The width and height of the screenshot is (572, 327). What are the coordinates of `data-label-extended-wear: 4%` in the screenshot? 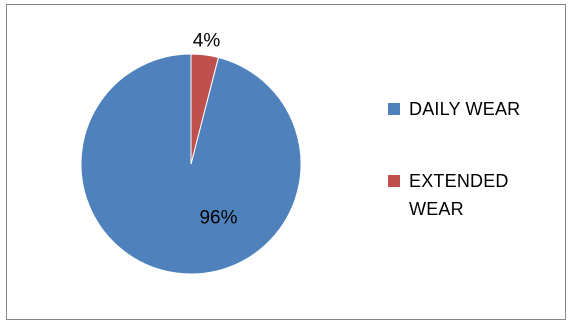 It's located at (207, 40).